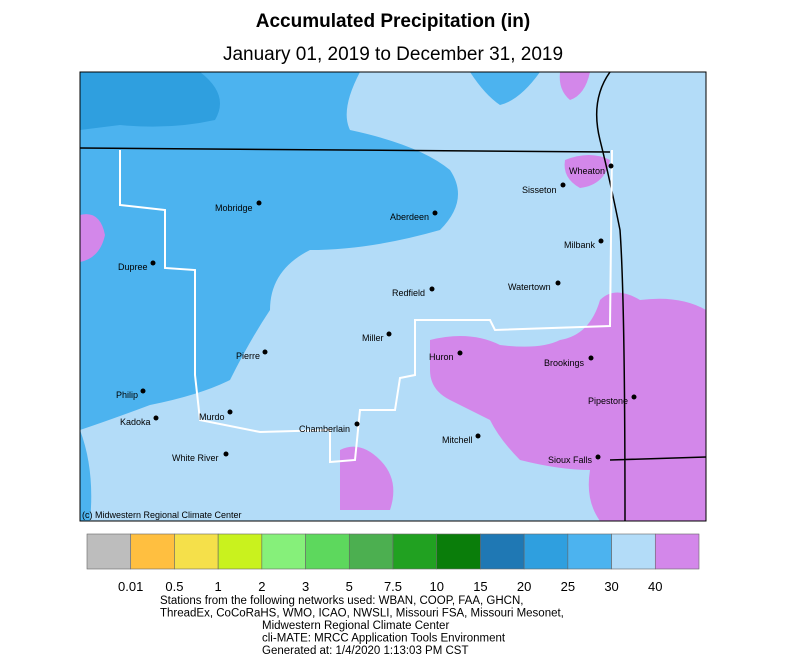 The width and height of the screenshot is (799, 669). Describe the element at coordinates (436, 586) in the screenshot. I see `legend-label: 10` at that location.